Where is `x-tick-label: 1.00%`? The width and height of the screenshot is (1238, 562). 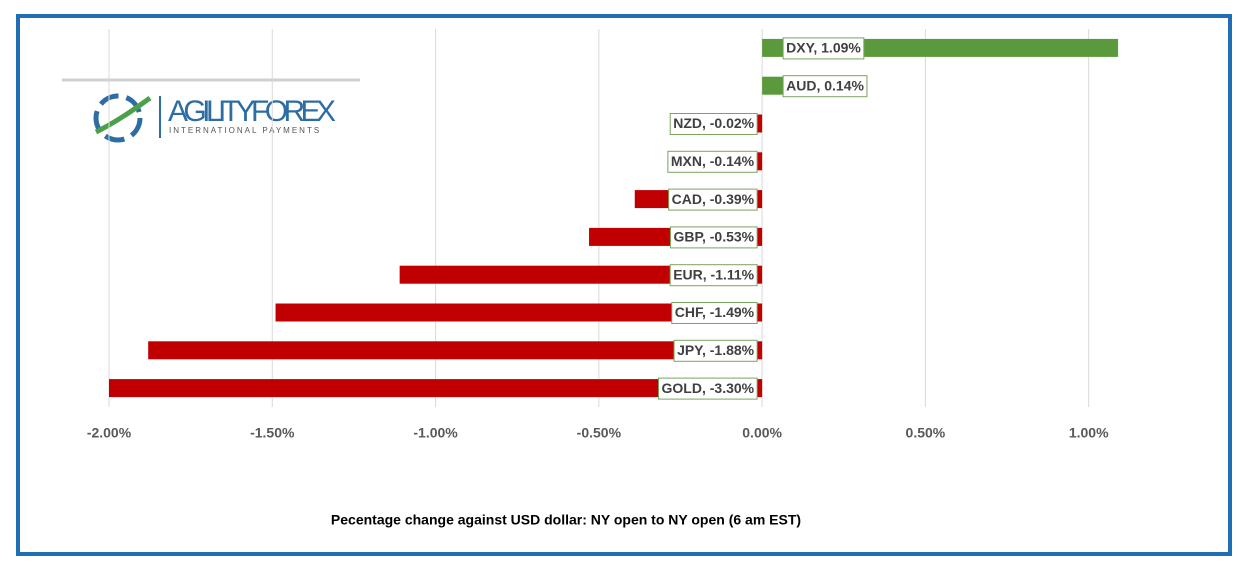 x-tick-label: 1.00% is located at coordinates (1089, 433).